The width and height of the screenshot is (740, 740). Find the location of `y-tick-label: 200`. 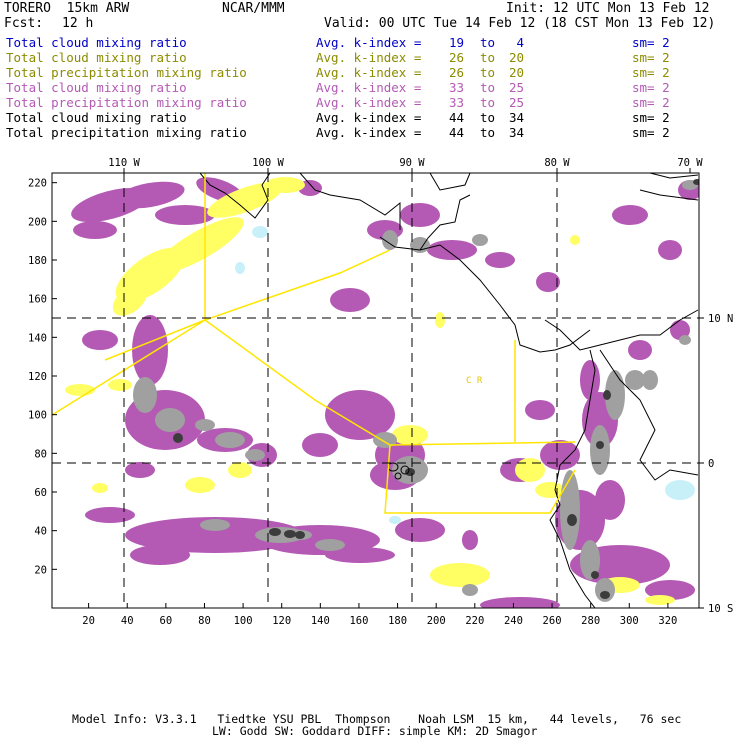

y-tick-label: 200 is located at coordinates (37, 222).